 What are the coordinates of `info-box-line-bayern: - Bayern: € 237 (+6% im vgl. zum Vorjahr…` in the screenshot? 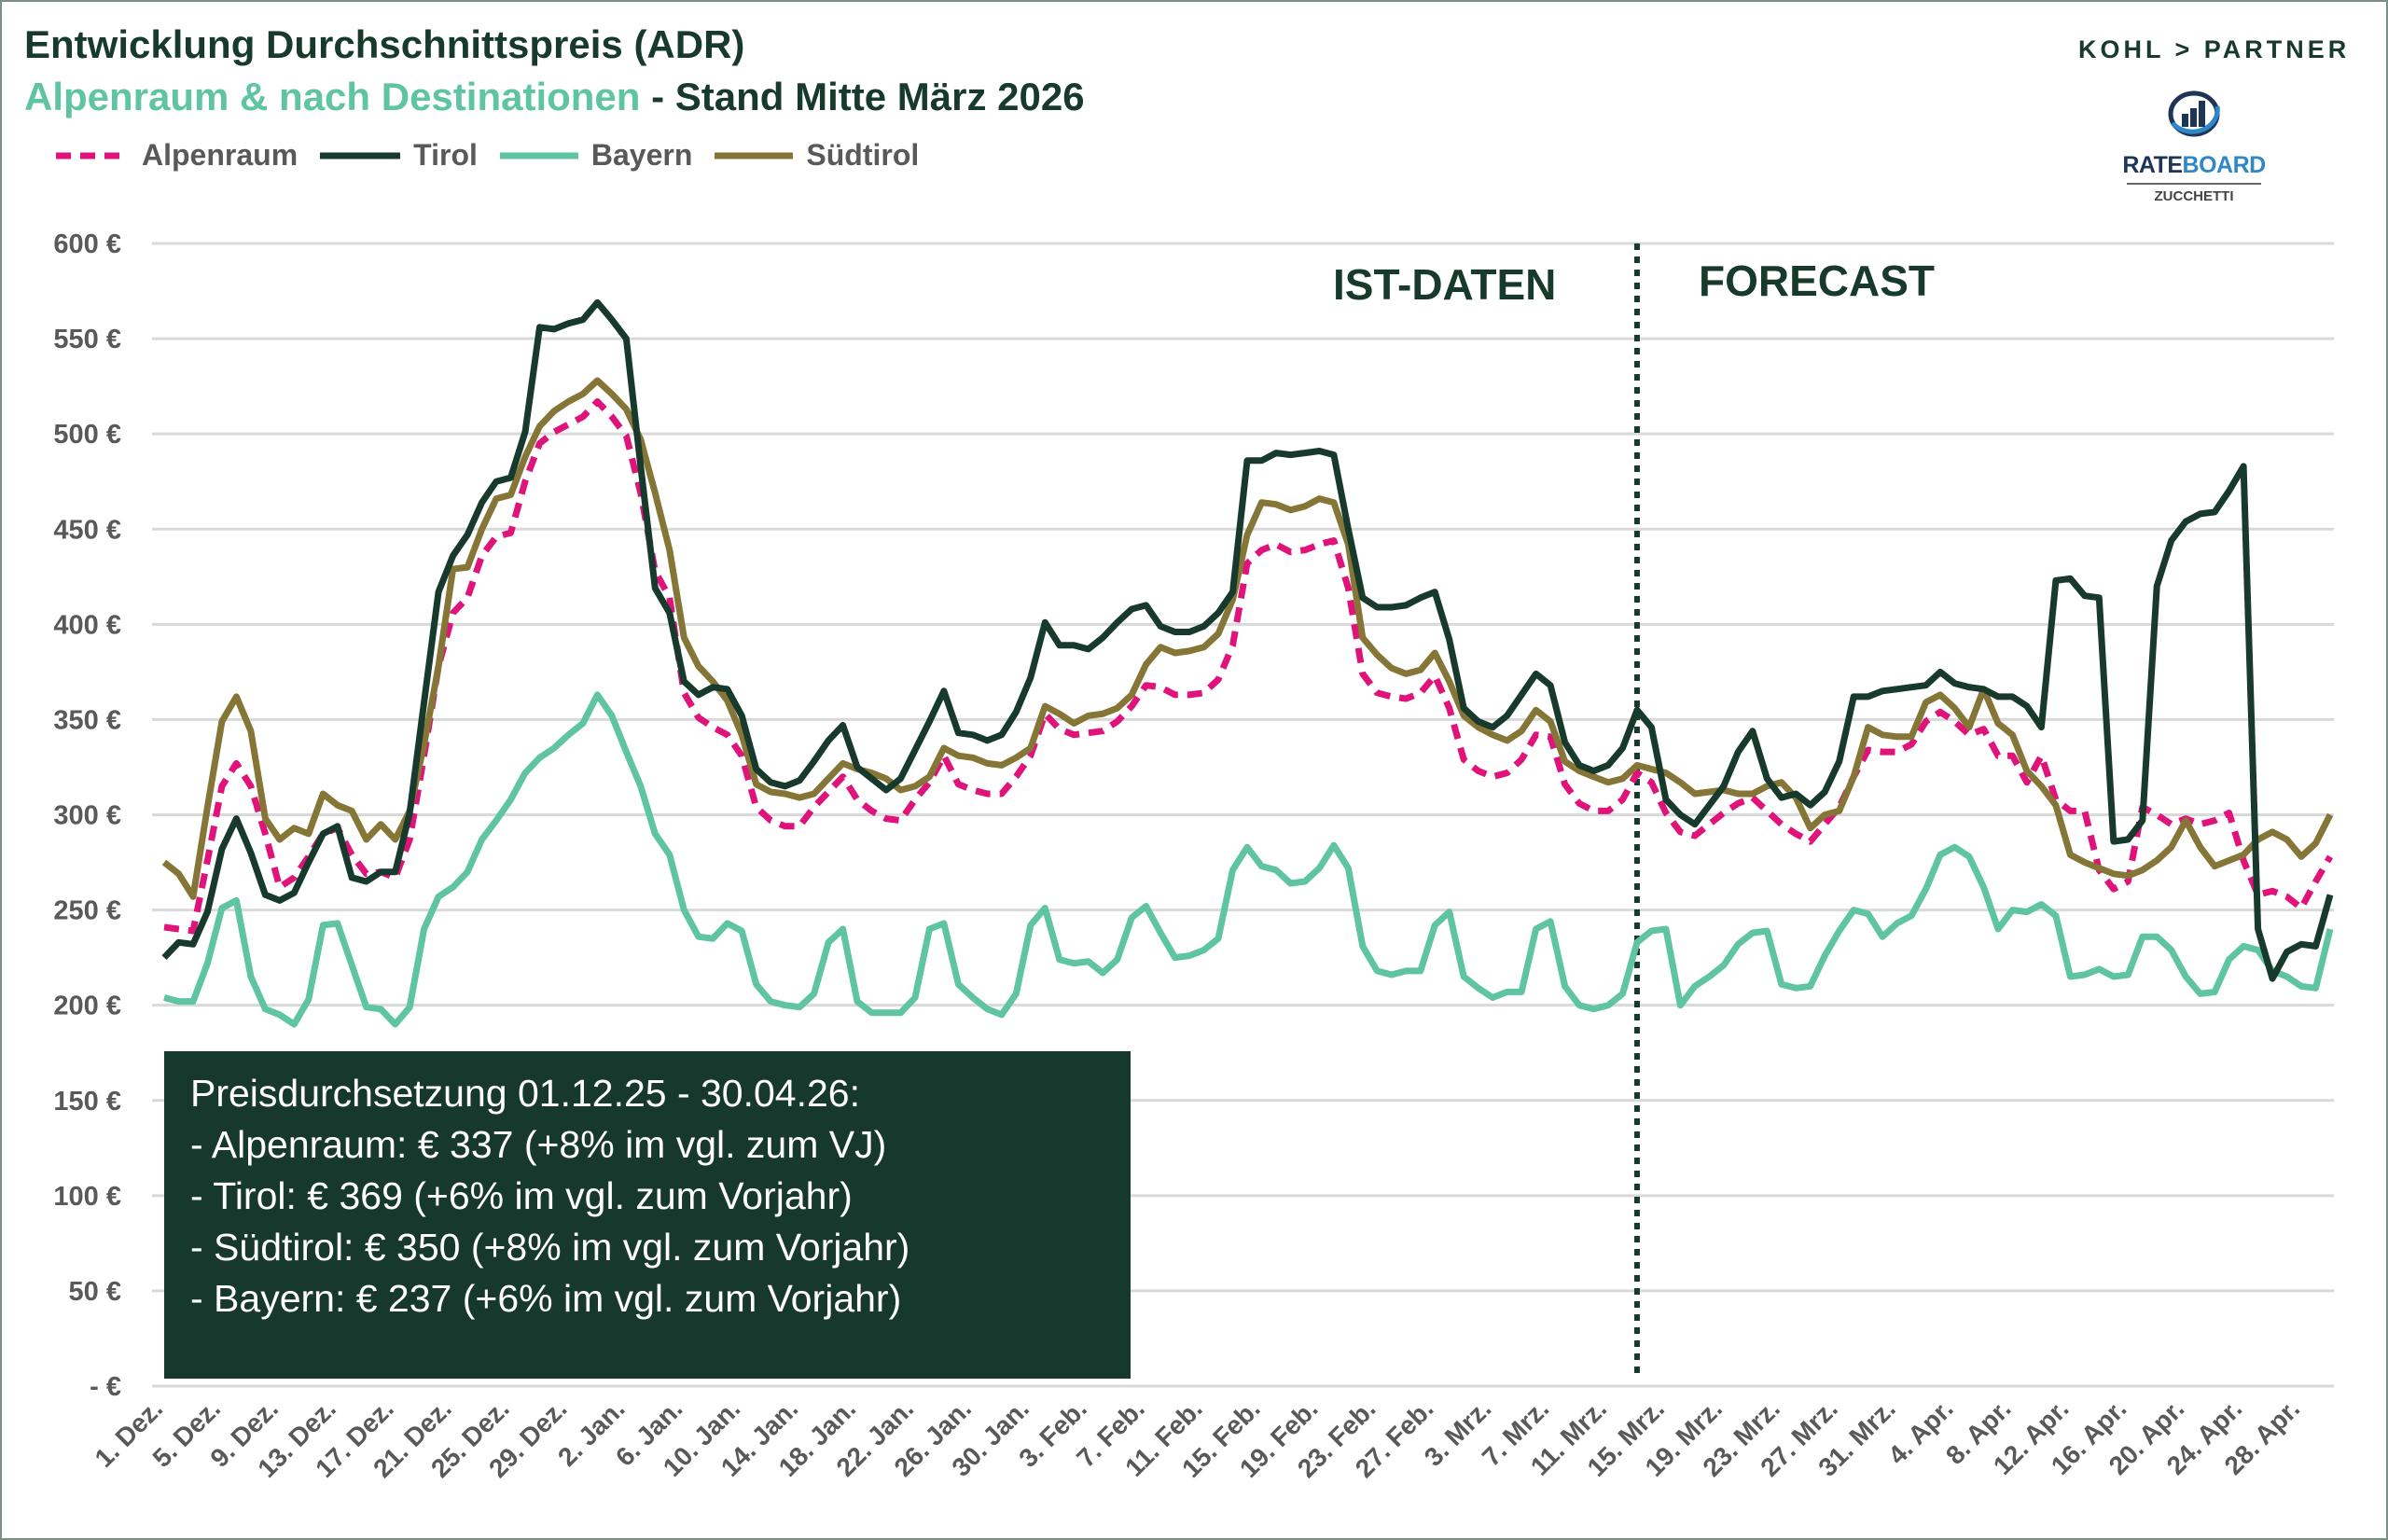 It's located at (546, 1298).